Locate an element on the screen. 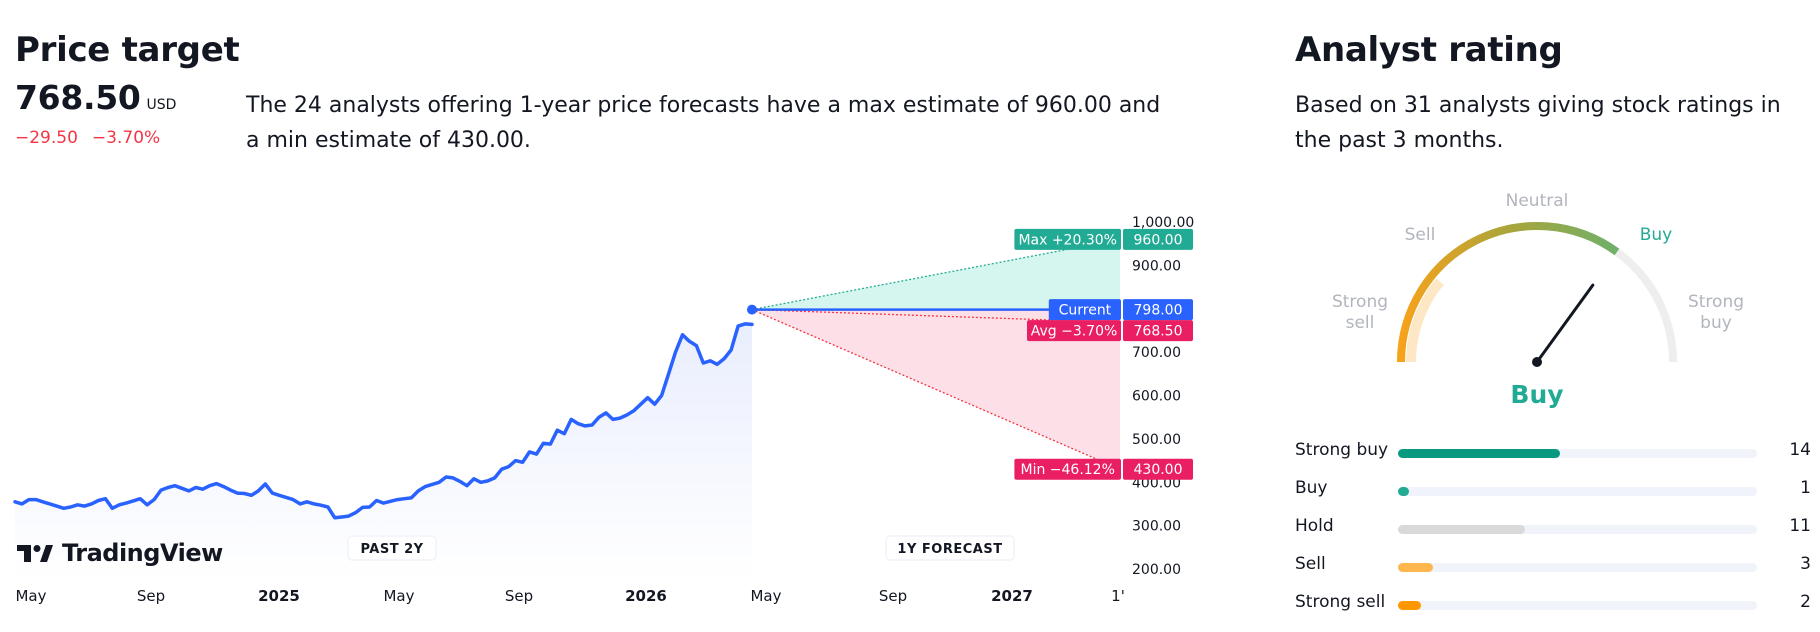 Image resolution: width=1820 pixels, height=632 pixels. badge-min-value: 430.00 is located at coordinates (1158, 470).